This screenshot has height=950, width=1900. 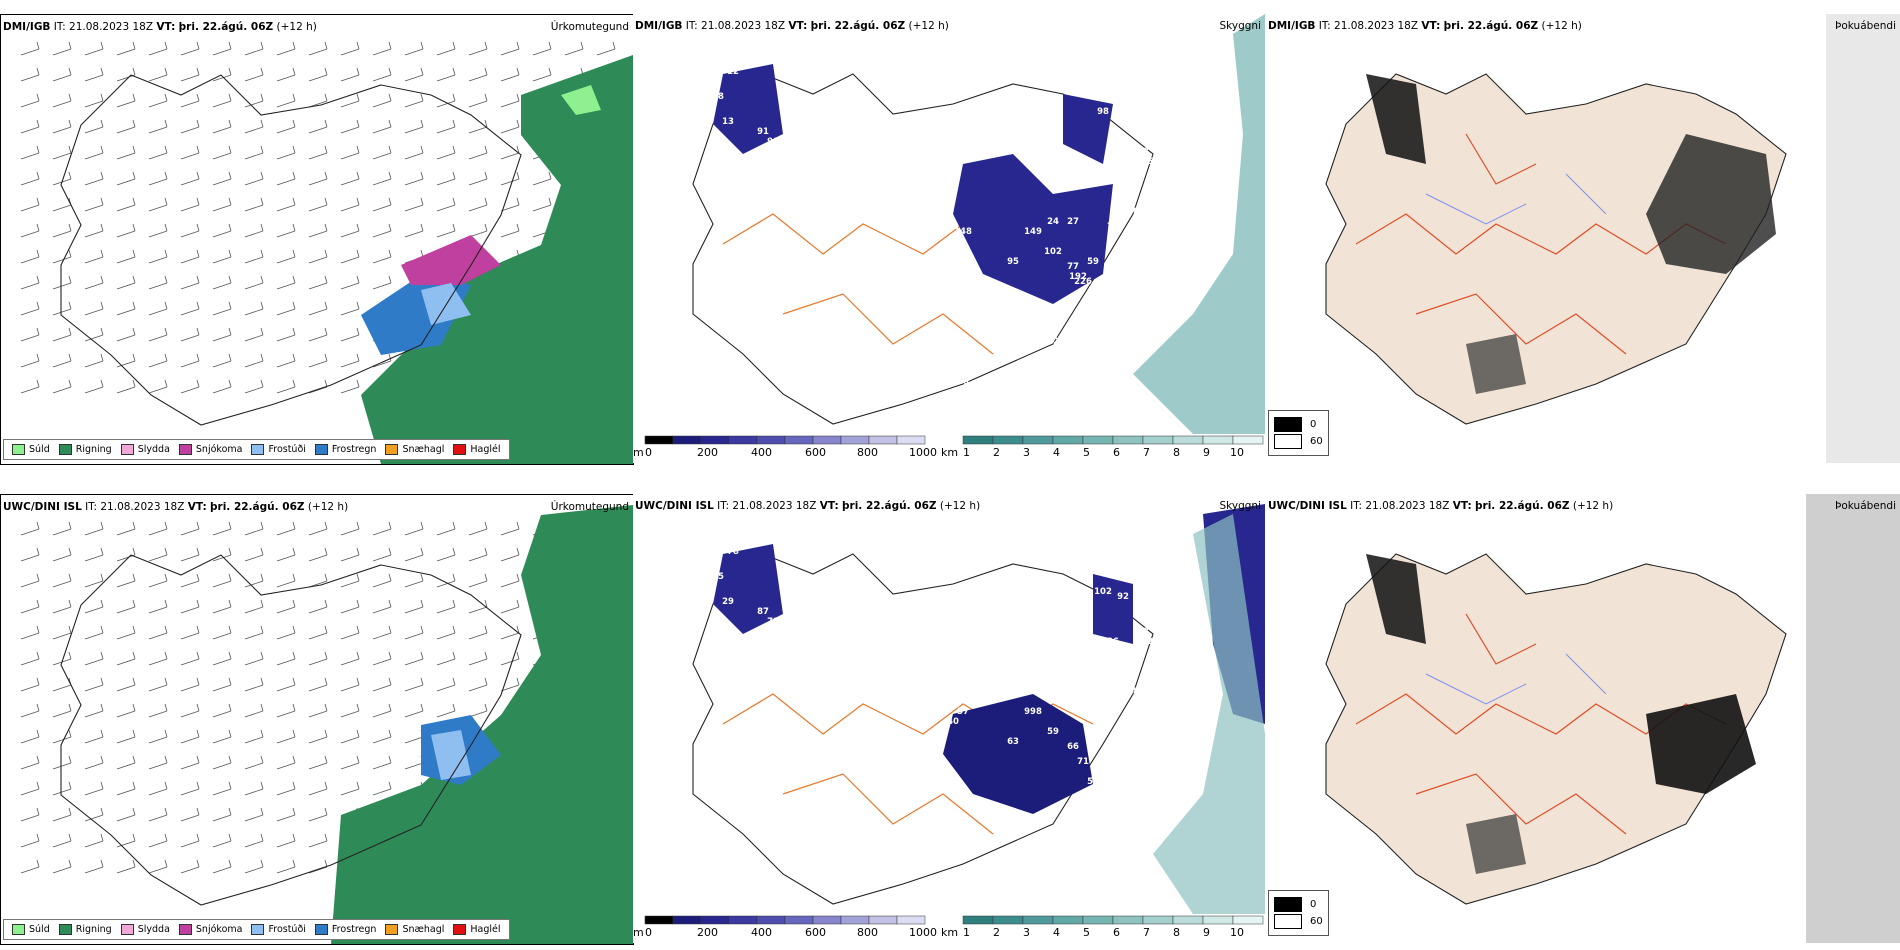 I want to click on visibility-tick: 1, so click(x=966, y=932).